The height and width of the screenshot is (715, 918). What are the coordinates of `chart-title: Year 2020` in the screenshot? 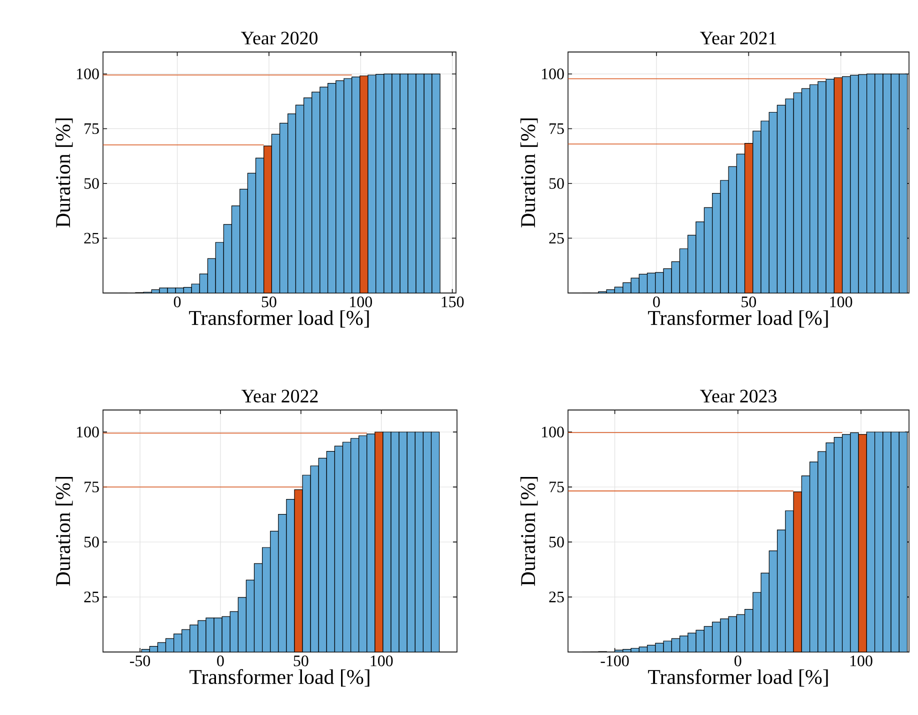 It's located at (279, 38).